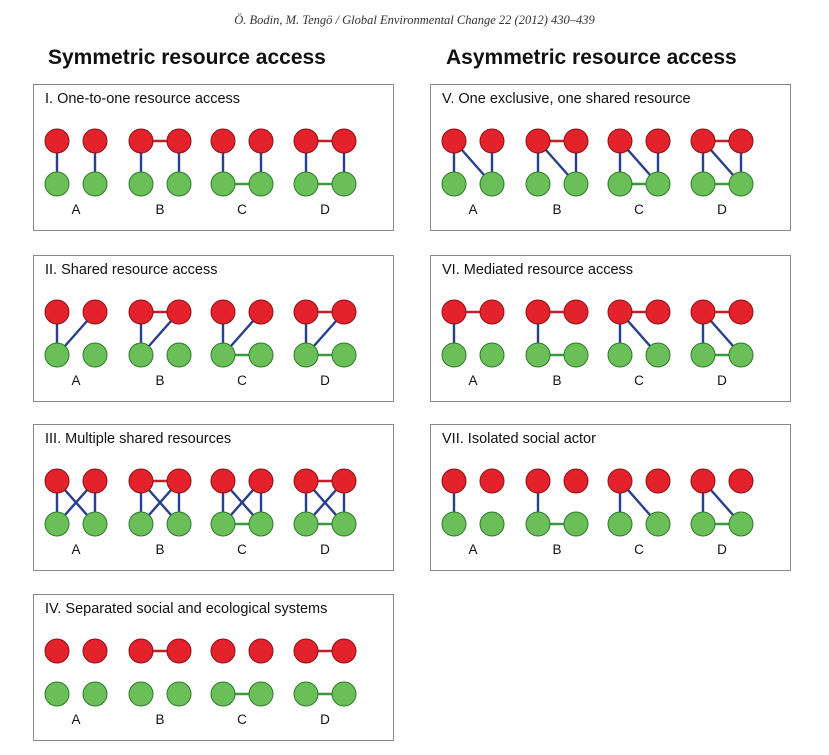 The height and width of the screenshot is (755, 829). What do you see at coordinates (200, 512) in the screenshot?
I see `panel-III-motifs: A B C D` at bounding box center [200, 512].